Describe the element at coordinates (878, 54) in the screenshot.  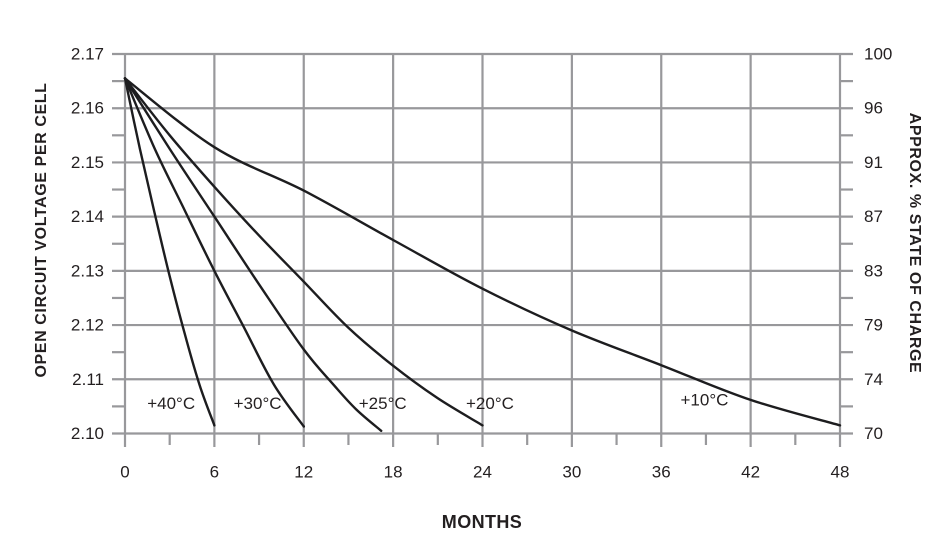
I see `right-axis-tick-label: 100` at that location.